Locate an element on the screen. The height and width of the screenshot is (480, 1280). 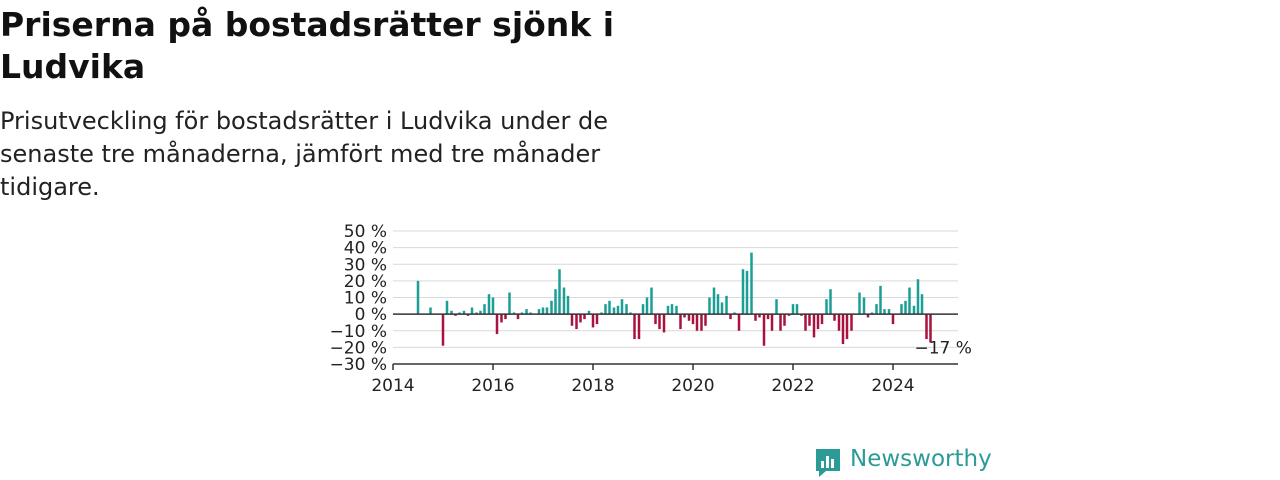
bars is located at coordinates (674, 299).